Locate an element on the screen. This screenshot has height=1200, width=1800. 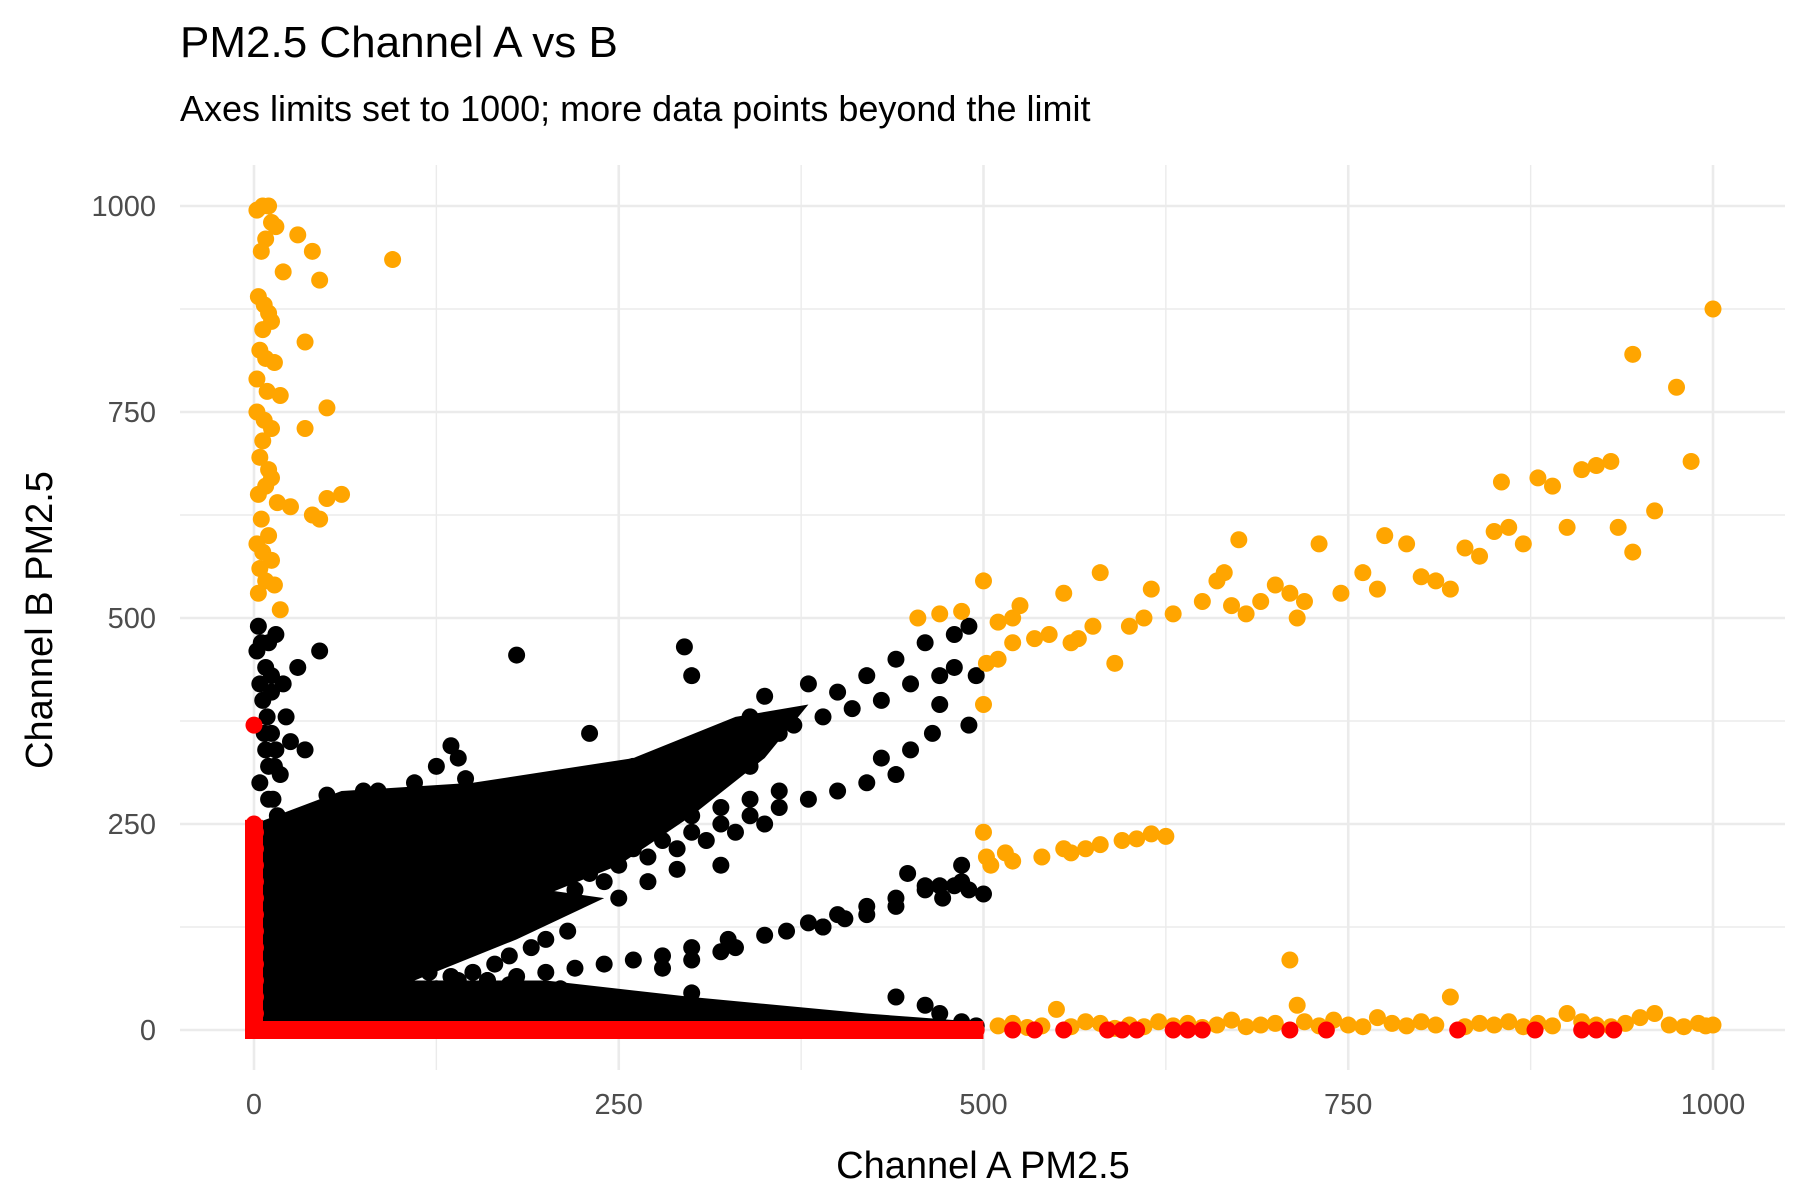
y-tick-label: 500 is located at coordinates (132, 619).